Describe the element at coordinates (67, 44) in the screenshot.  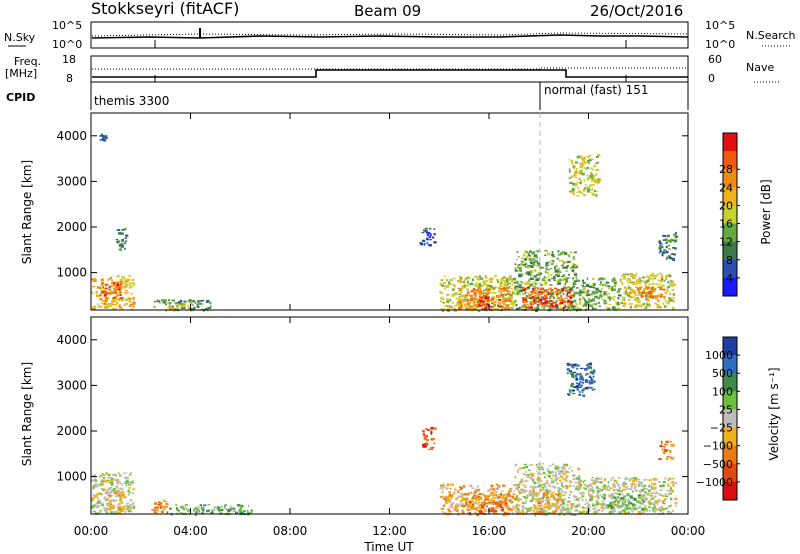
I see `noise-left-tick-low: 10^0` at that location.